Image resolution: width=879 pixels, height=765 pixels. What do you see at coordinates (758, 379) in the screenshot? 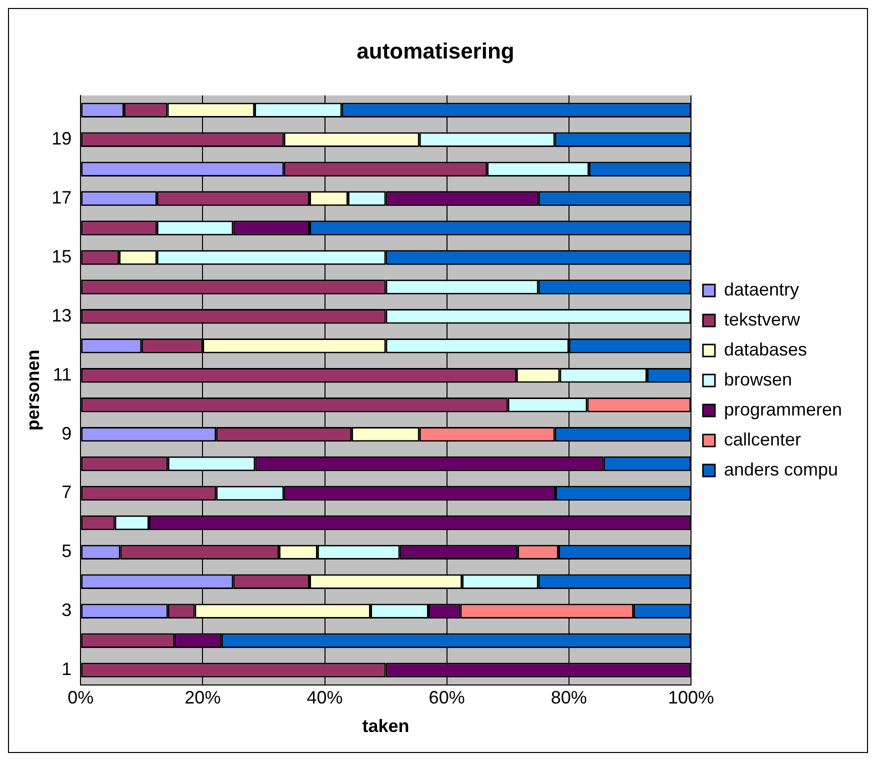
I see `legend-label: browsen` at bounding box center [758, 379].